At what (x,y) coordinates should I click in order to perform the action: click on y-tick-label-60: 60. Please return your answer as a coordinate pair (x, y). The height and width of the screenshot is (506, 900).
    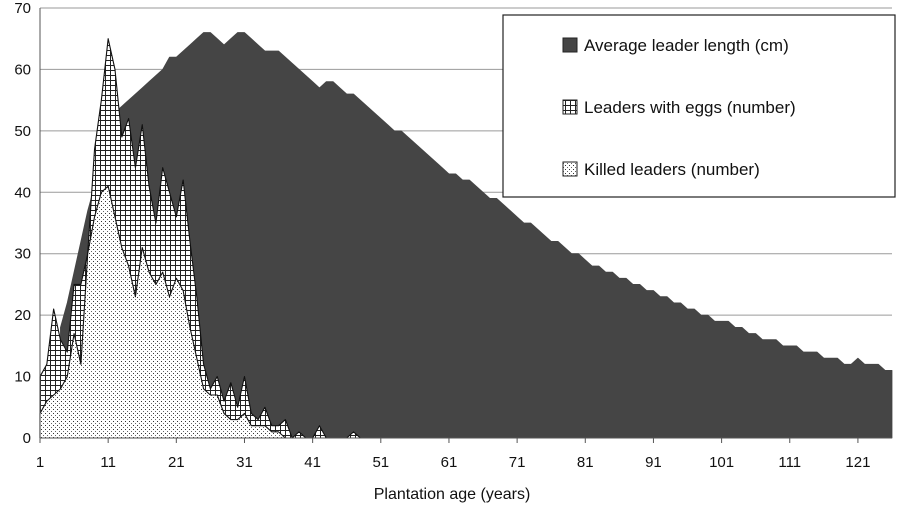
    Looking at the image, I should click on (22, 69).